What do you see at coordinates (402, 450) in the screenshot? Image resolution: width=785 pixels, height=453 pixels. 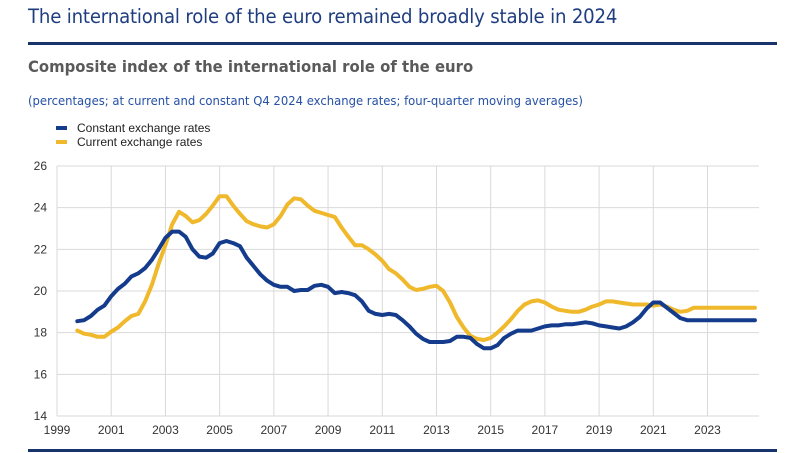 I see `footer-divider` at bounding box center [402, 450].